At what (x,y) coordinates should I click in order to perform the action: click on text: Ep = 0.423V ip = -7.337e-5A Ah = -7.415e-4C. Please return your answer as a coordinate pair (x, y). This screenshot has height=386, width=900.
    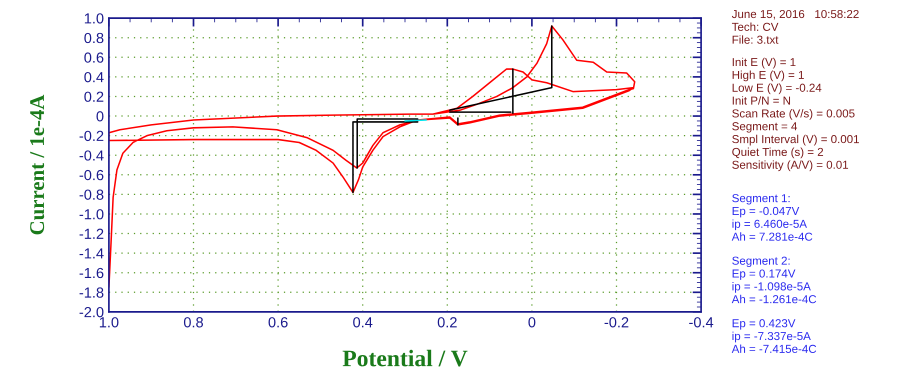
    Looking at the image, I should click on (774, 336).